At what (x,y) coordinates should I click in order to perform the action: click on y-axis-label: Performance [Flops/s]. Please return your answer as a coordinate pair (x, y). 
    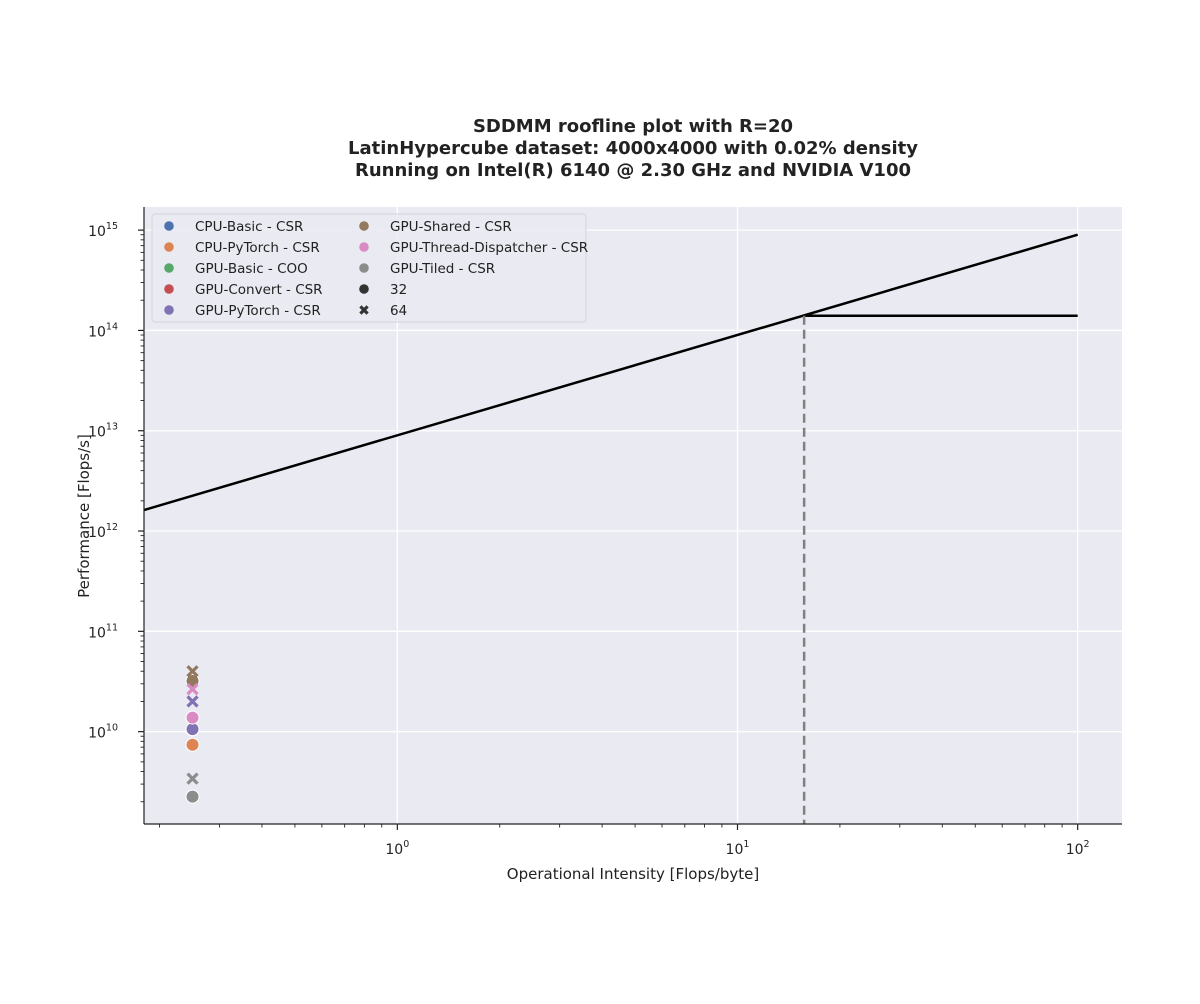
    Looking at the image, I should click on (84, 516).